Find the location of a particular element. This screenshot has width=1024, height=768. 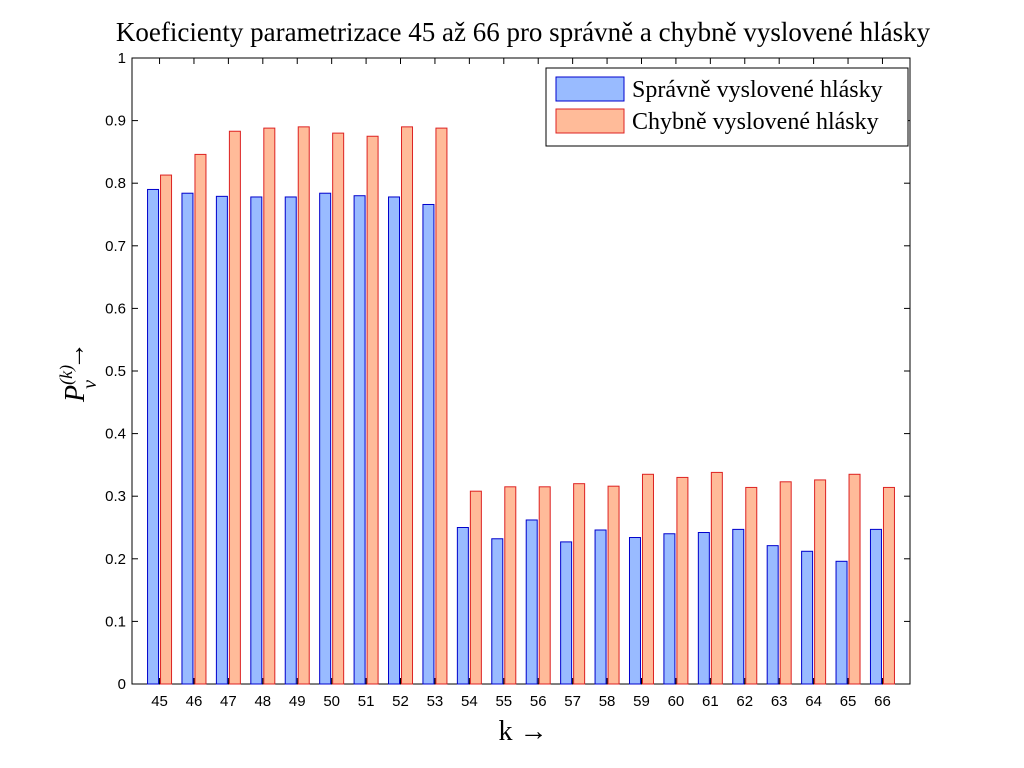

y-tick-label: 1 is located at coordinates (122, 58).